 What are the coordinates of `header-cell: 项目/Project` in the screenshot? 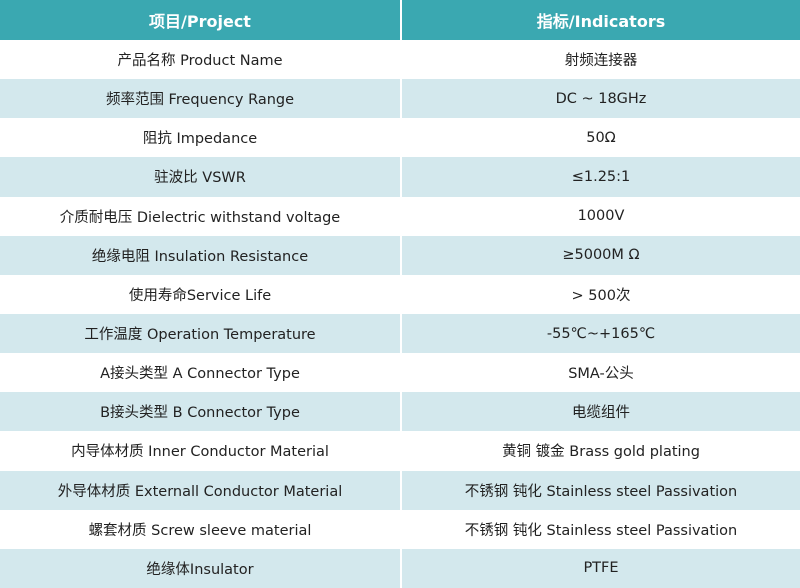 It's located at (200, 21).